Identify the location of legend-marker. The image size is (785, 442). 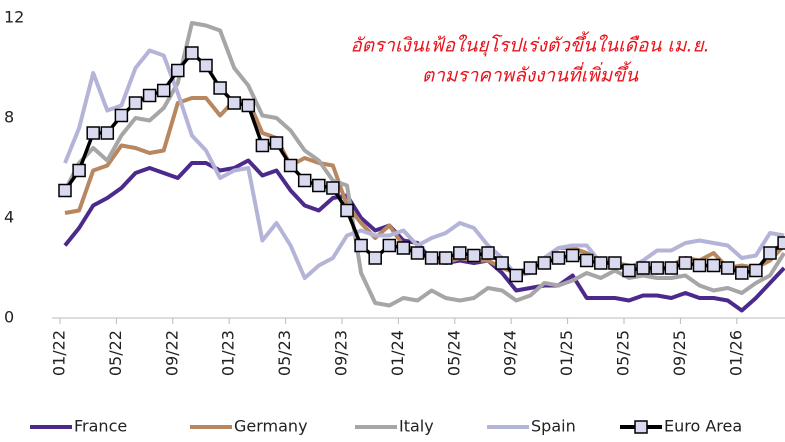
(641, 427).